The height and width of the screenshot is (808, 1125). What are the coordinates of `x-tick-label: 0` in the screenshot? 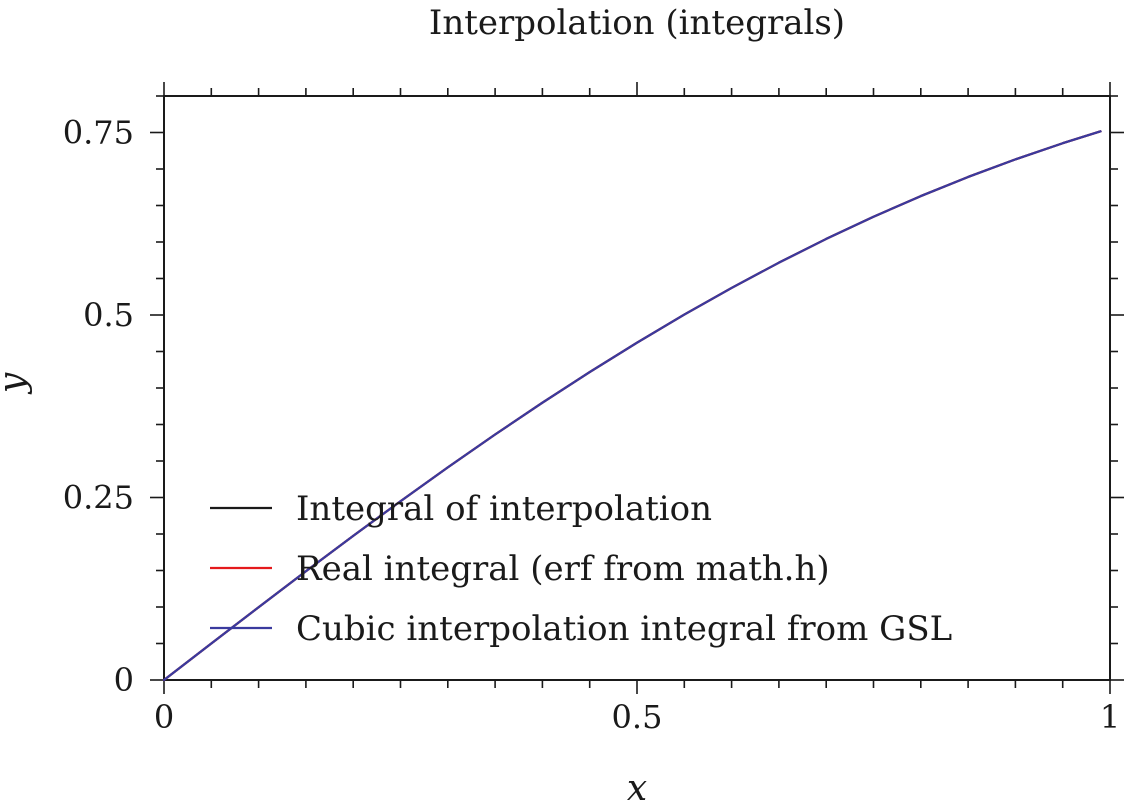 It's located at (164, 717).